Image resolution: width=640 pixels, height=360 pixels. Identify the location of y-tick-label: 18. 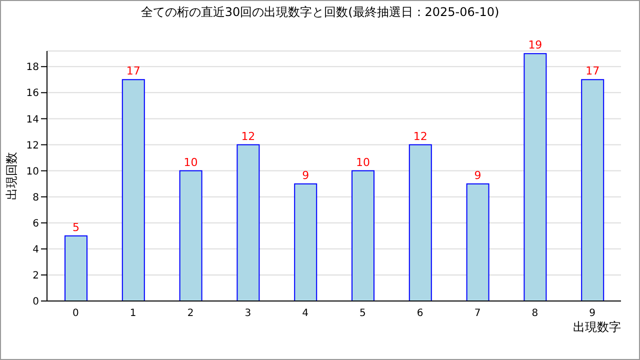
(32, 68).